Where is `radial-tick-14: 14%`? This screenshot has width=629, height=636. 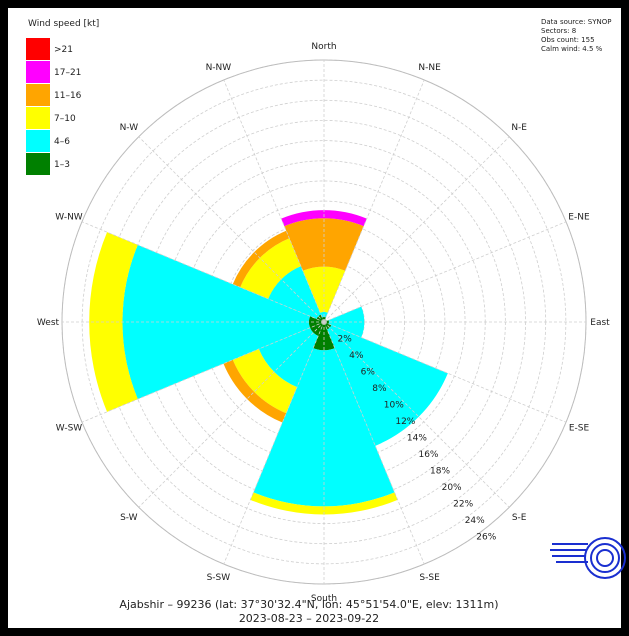 radial-tick-14: 14% is located at coordinates (417, 439).